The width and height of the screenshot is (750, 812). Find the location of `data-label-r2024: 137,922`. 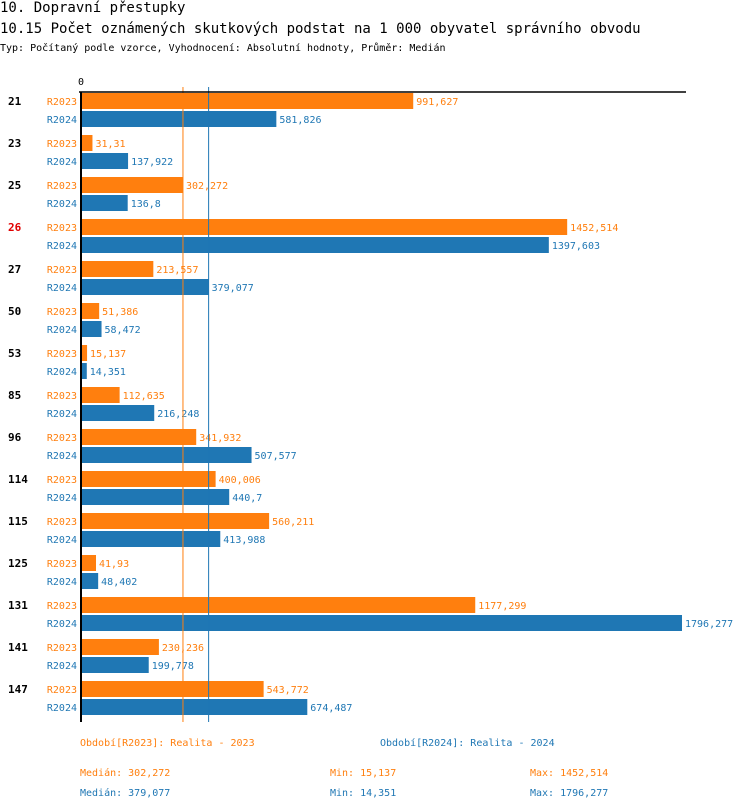

data-label-r2024: 137,922 is located at coordinates (152, 162).